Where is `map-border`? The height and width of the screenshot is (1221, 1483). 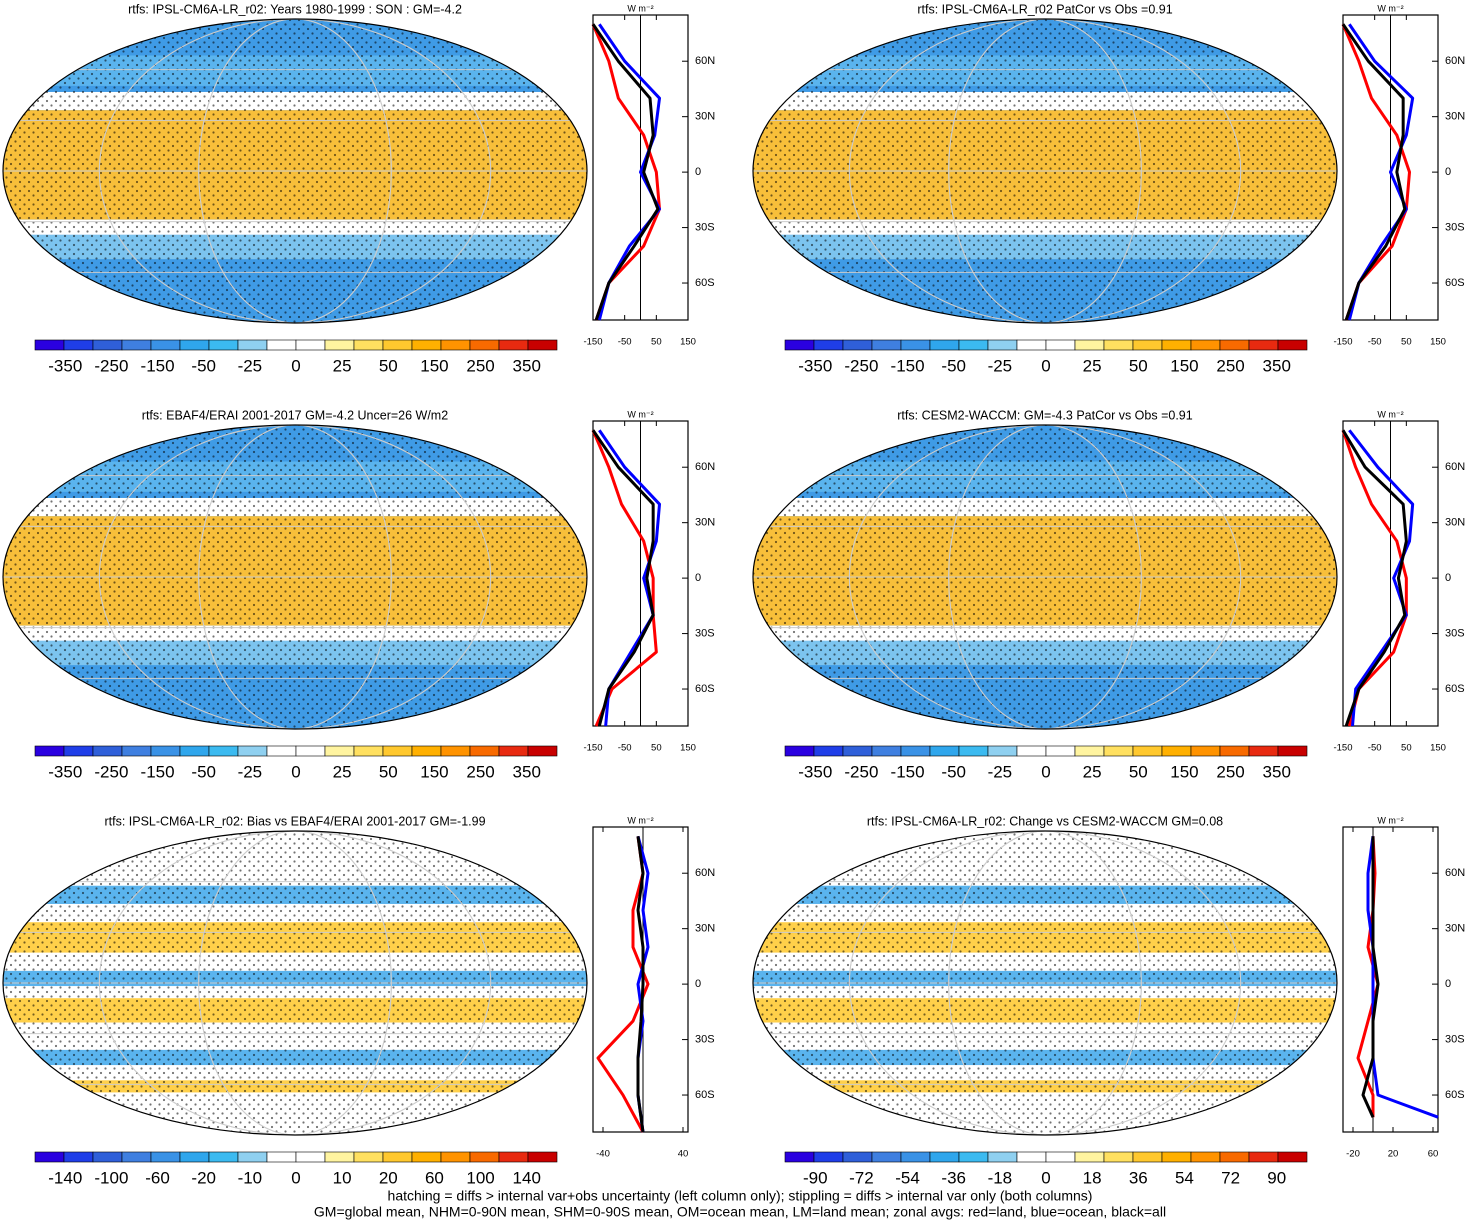 map-border is located at coordinates (1045, 983).